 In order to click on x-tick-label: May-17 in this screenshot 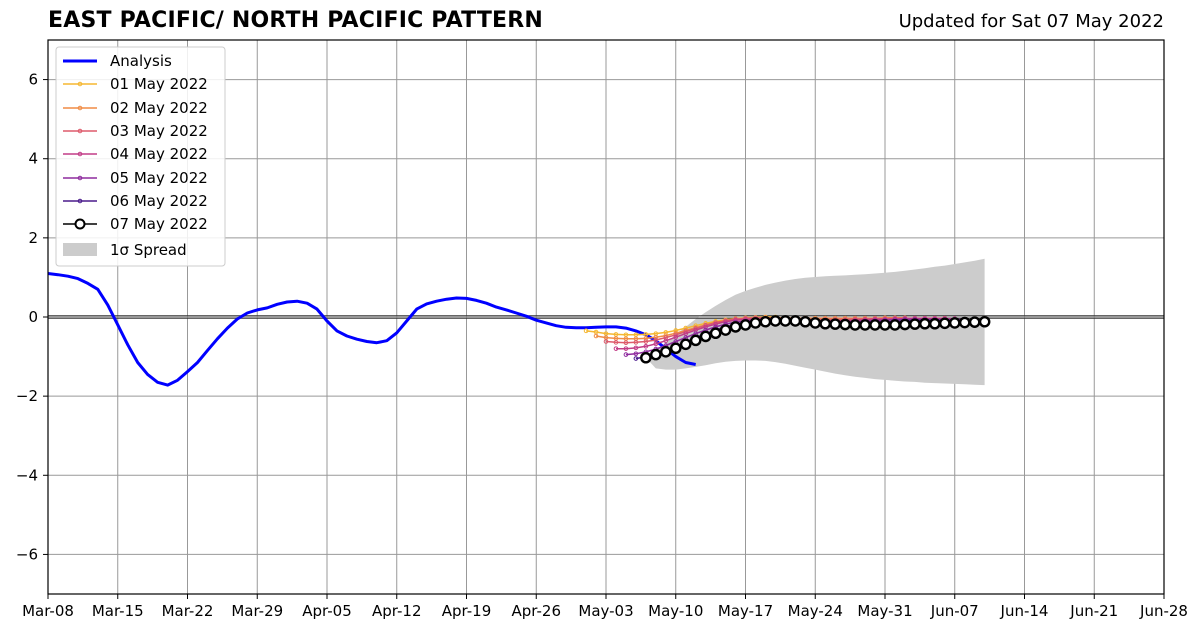, I will do `click(745, 611)`.